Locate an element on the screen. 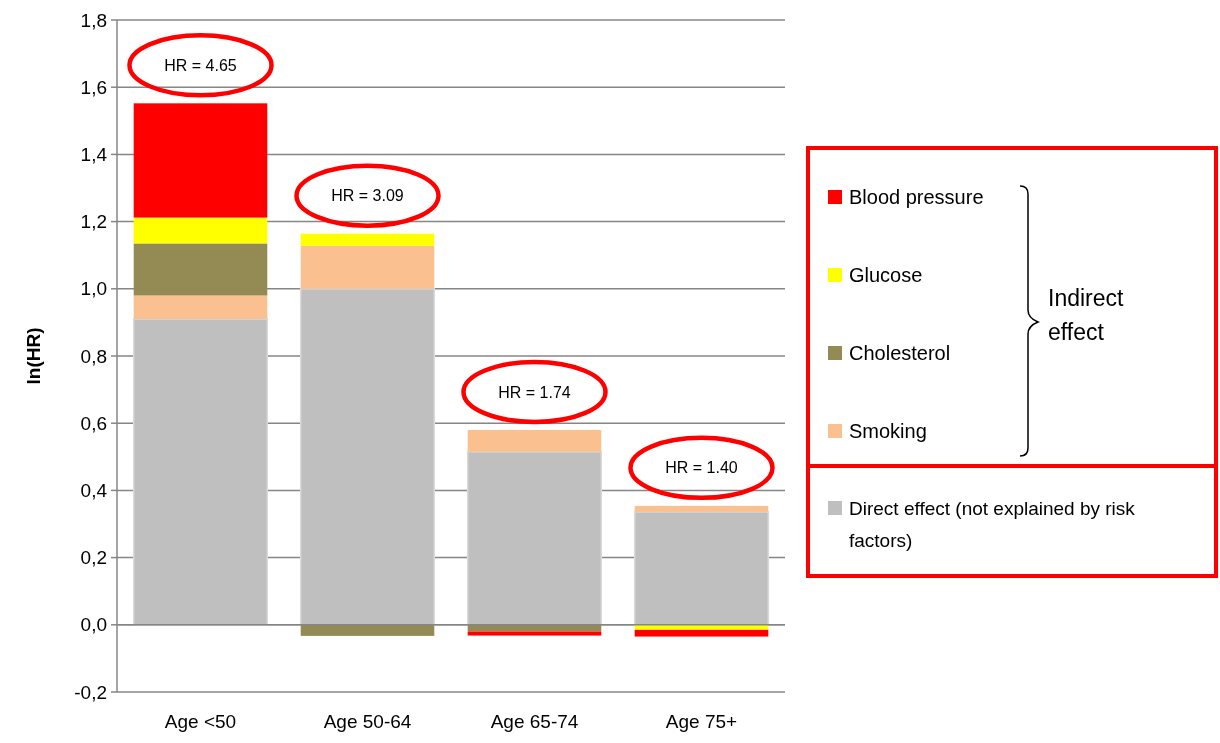 This screenshot has width=1220, height=743. y-tick-label: 1,0 is located at coordinates (93, 289).